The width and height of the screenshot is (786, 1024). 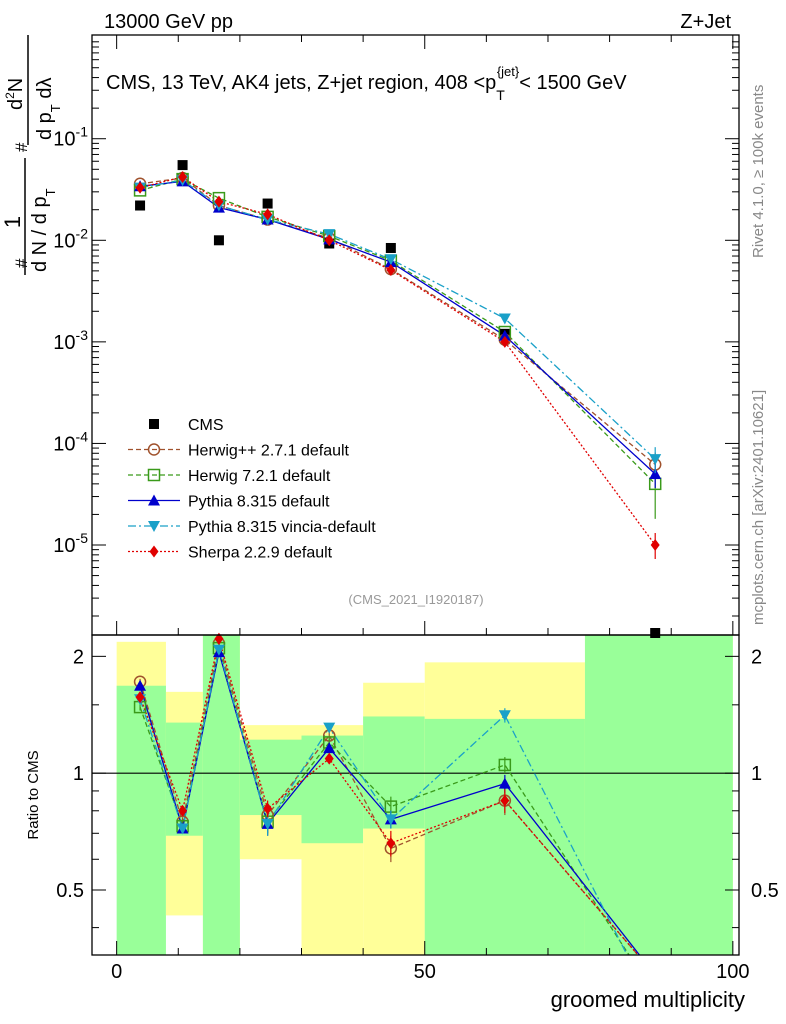 I want to click on legend-label-pythia: Pythia 8.315 default, so click(x=259, y=502).